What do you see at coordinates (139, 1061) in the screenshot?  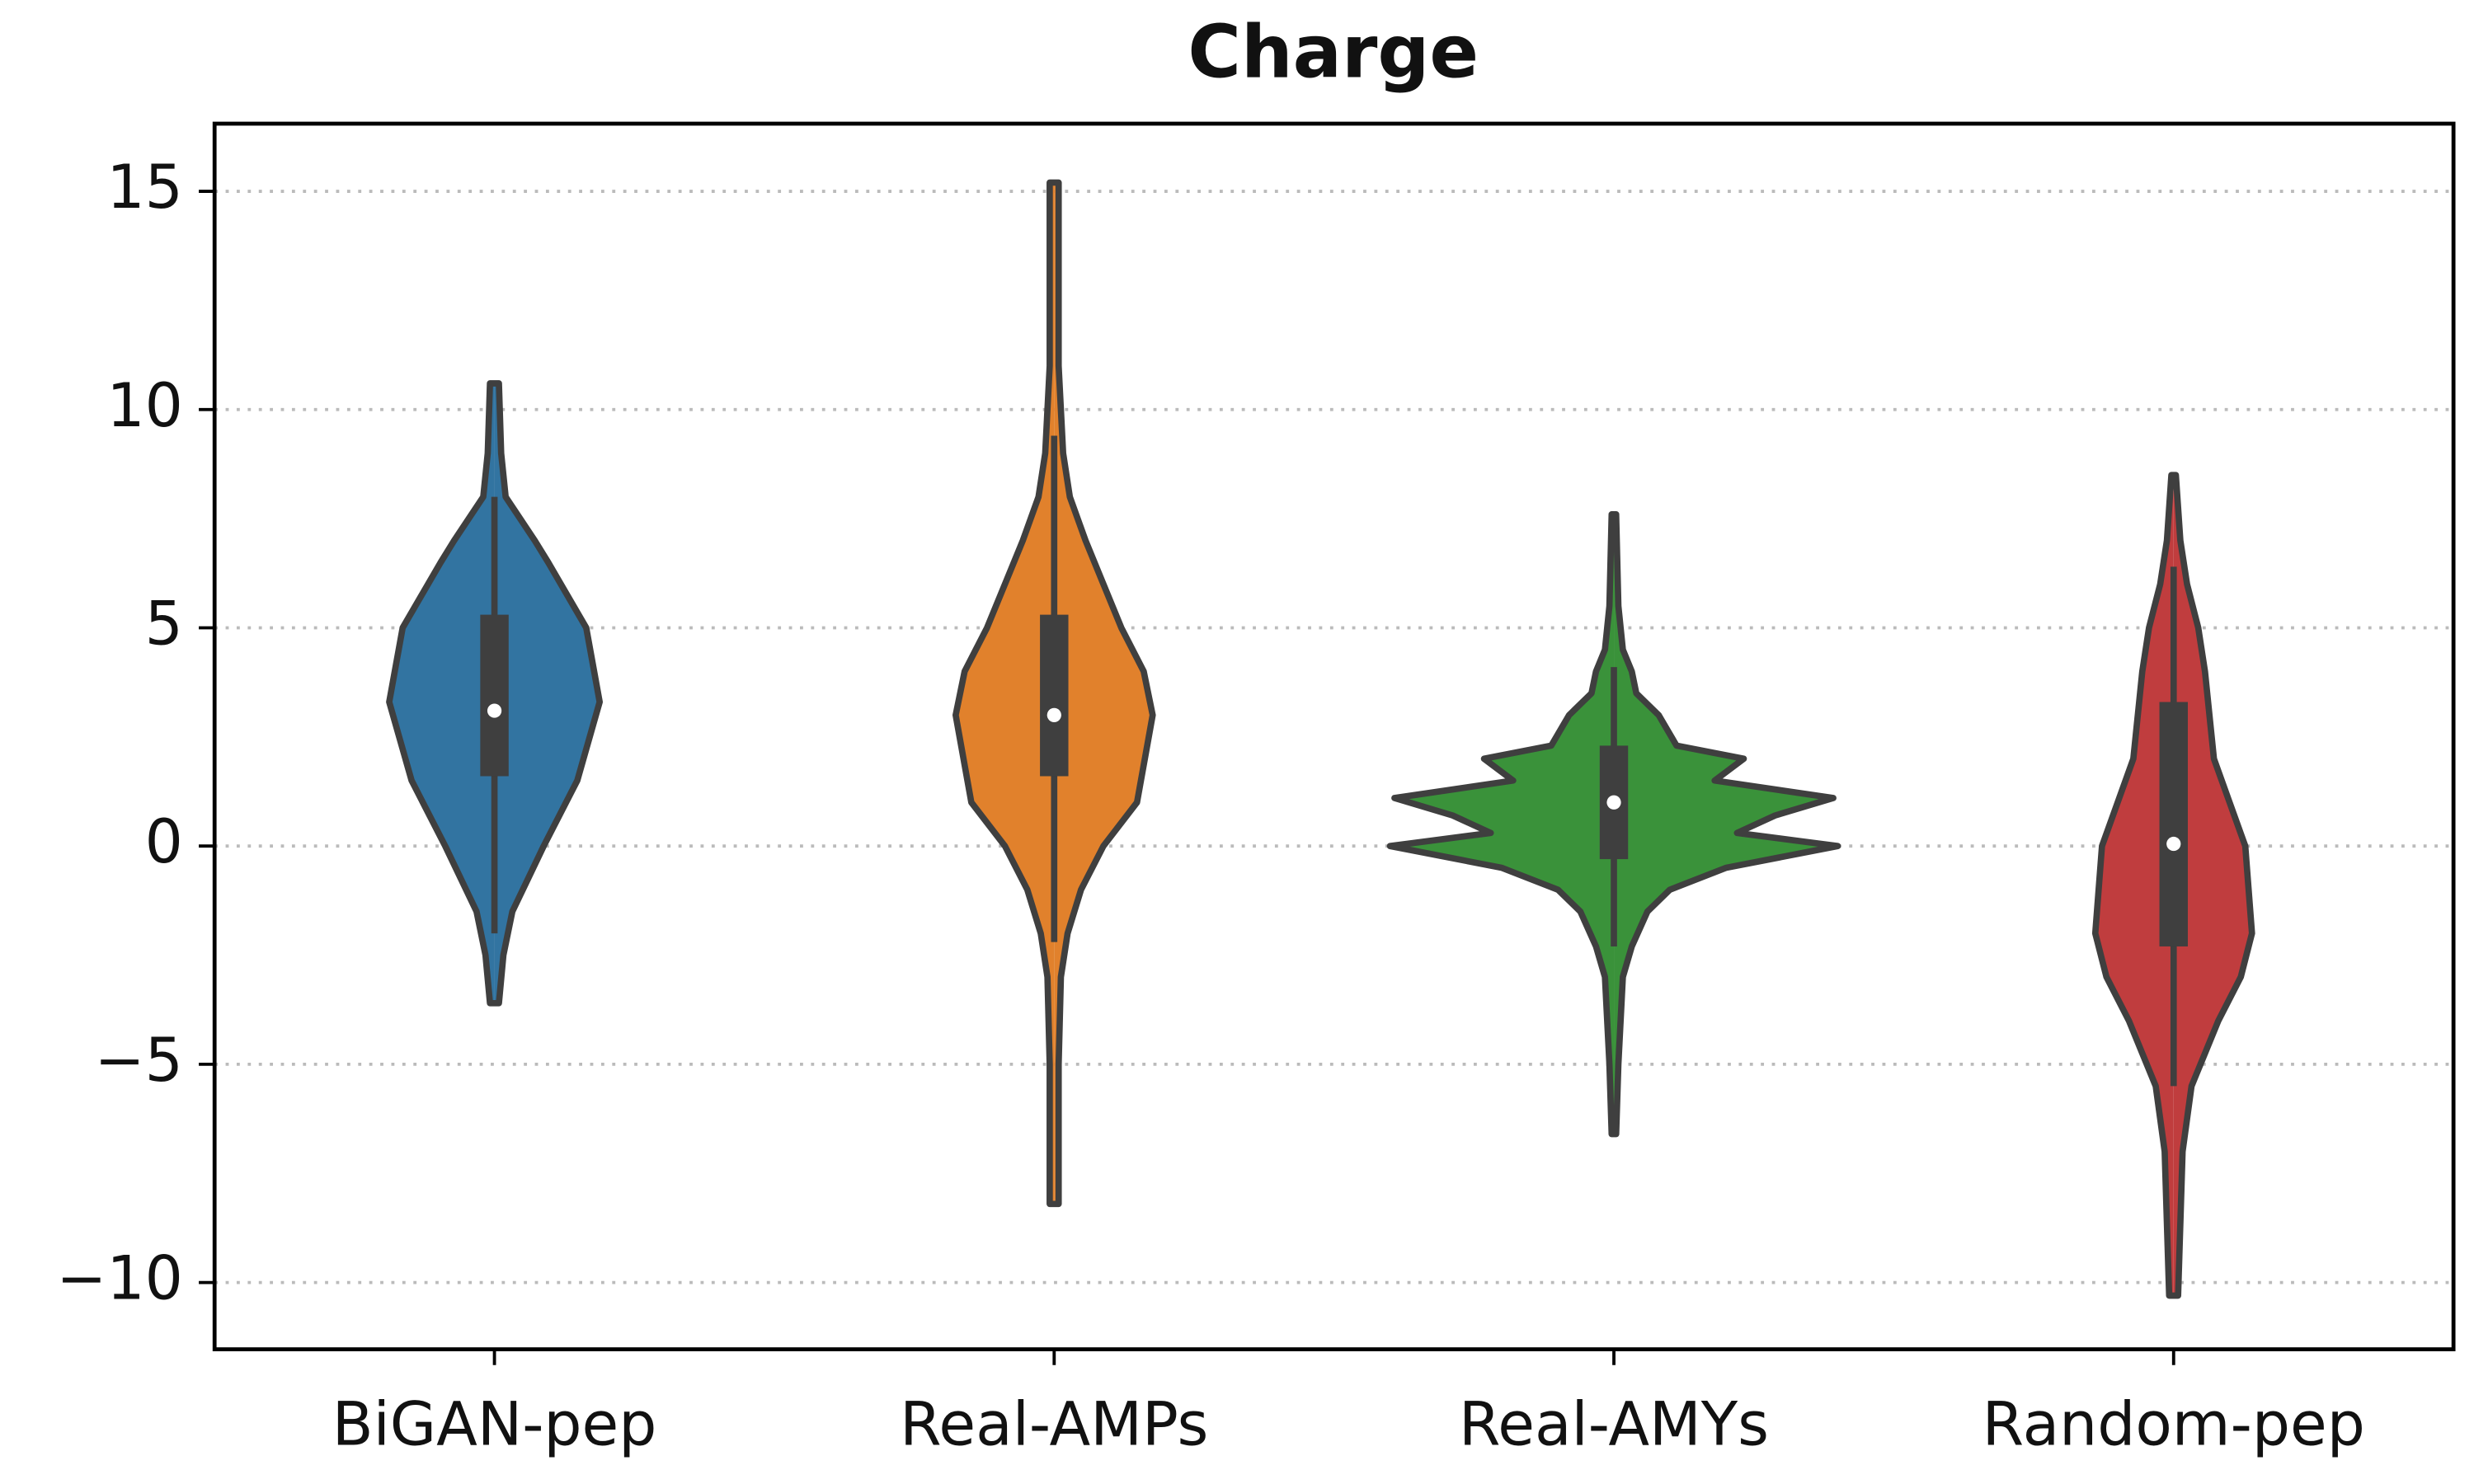 I see `y-tick-label: −5` at bounding box center [139, 1061].